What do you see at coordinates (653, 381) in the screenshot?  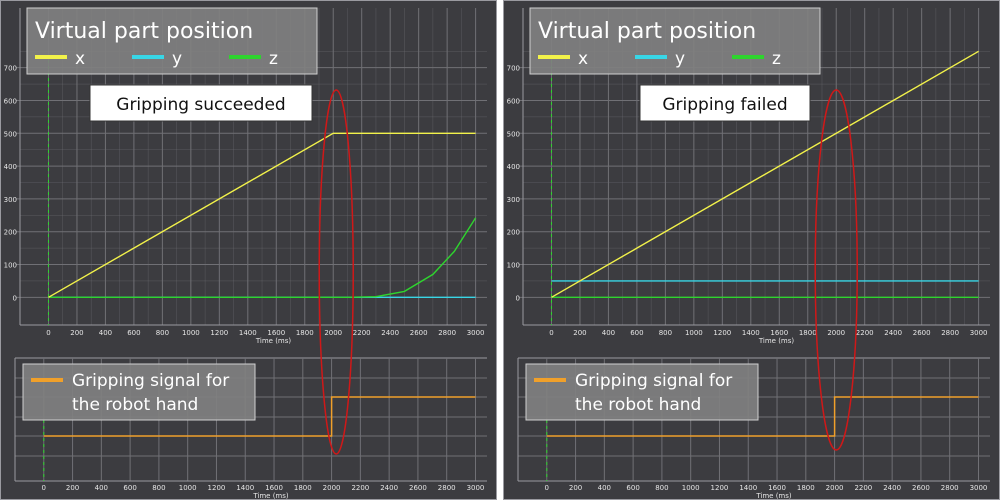 I see `signal-legend-line1: Gripping signal for` at bounding box center [653, 381].